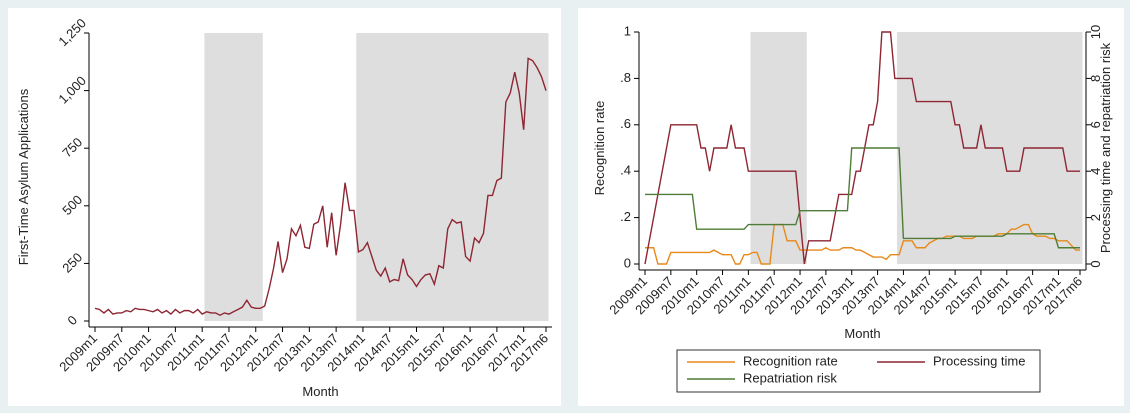 This screenshot has height=413, width=1130. I want to click on y-tick-label: .8, so click(625, 77).